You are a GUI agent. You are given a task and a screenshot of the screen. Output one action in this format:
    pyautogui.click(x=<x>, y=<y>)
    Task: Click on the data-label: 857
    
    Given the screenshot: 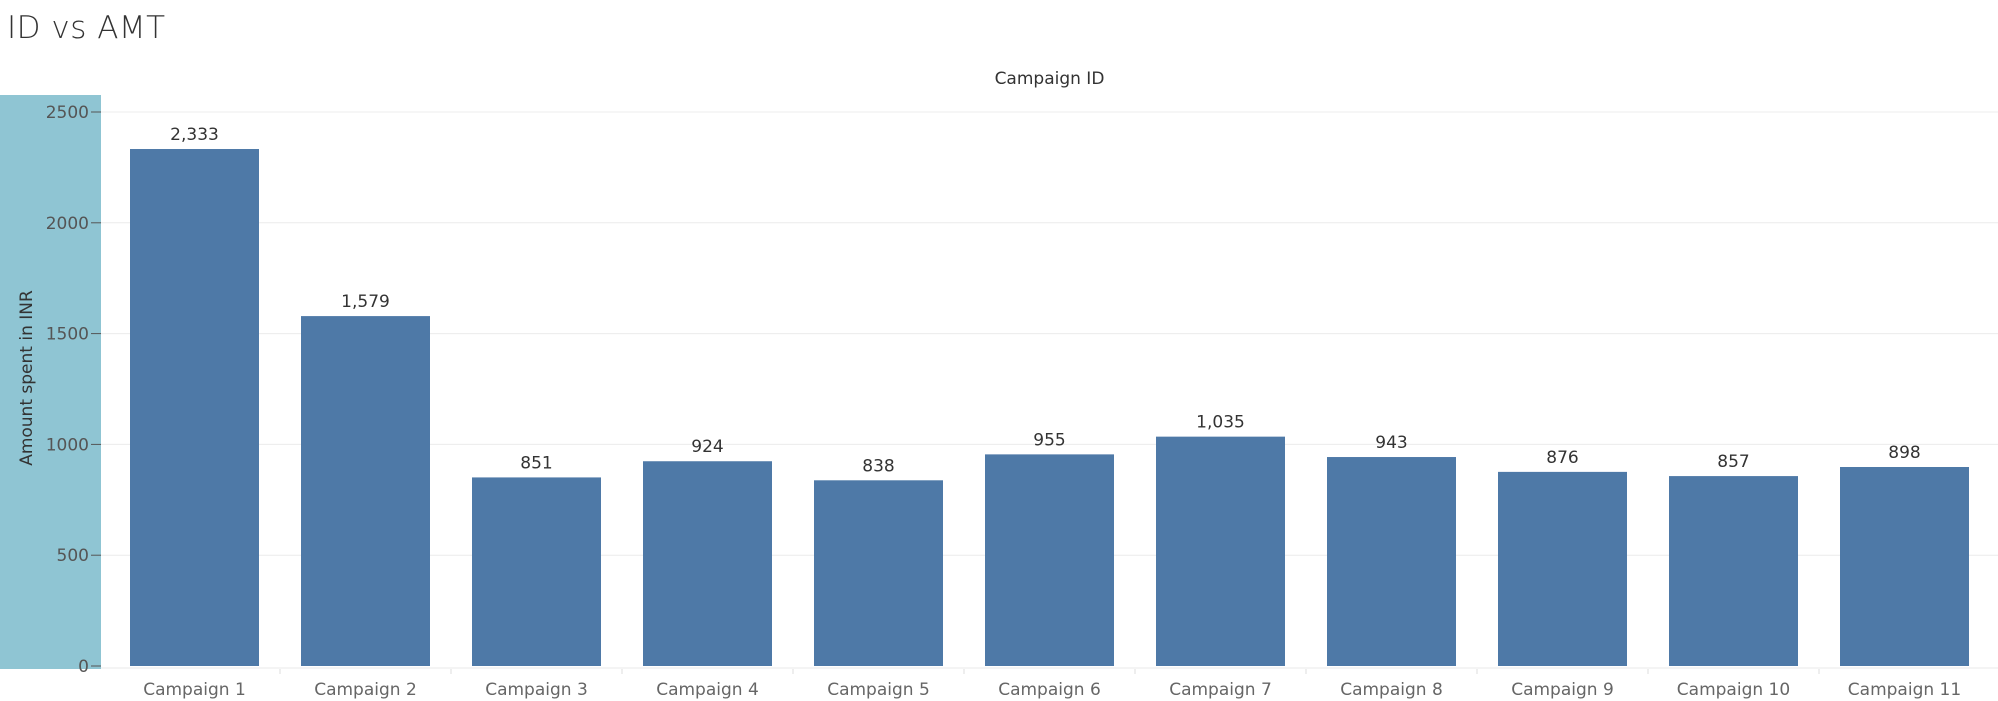 What is the action you would take?
    pyautogui.click(x=1733, y=462)
    